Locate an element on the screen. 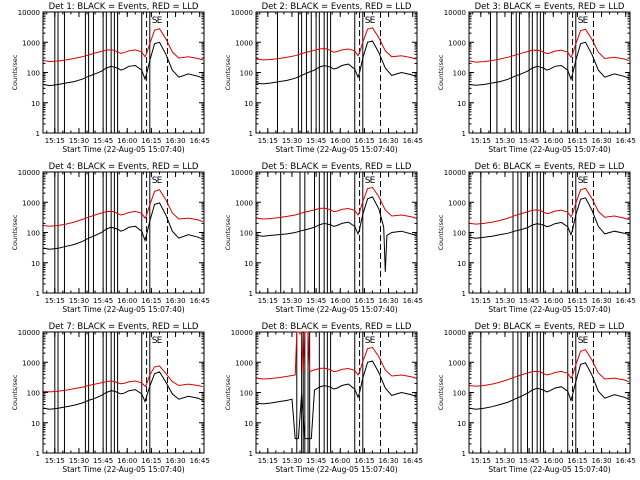 This screenshot has height=480, width=640. chart-title: Det 6: BLACK = Events, RED = LLD is located at coordinates (550, 167).